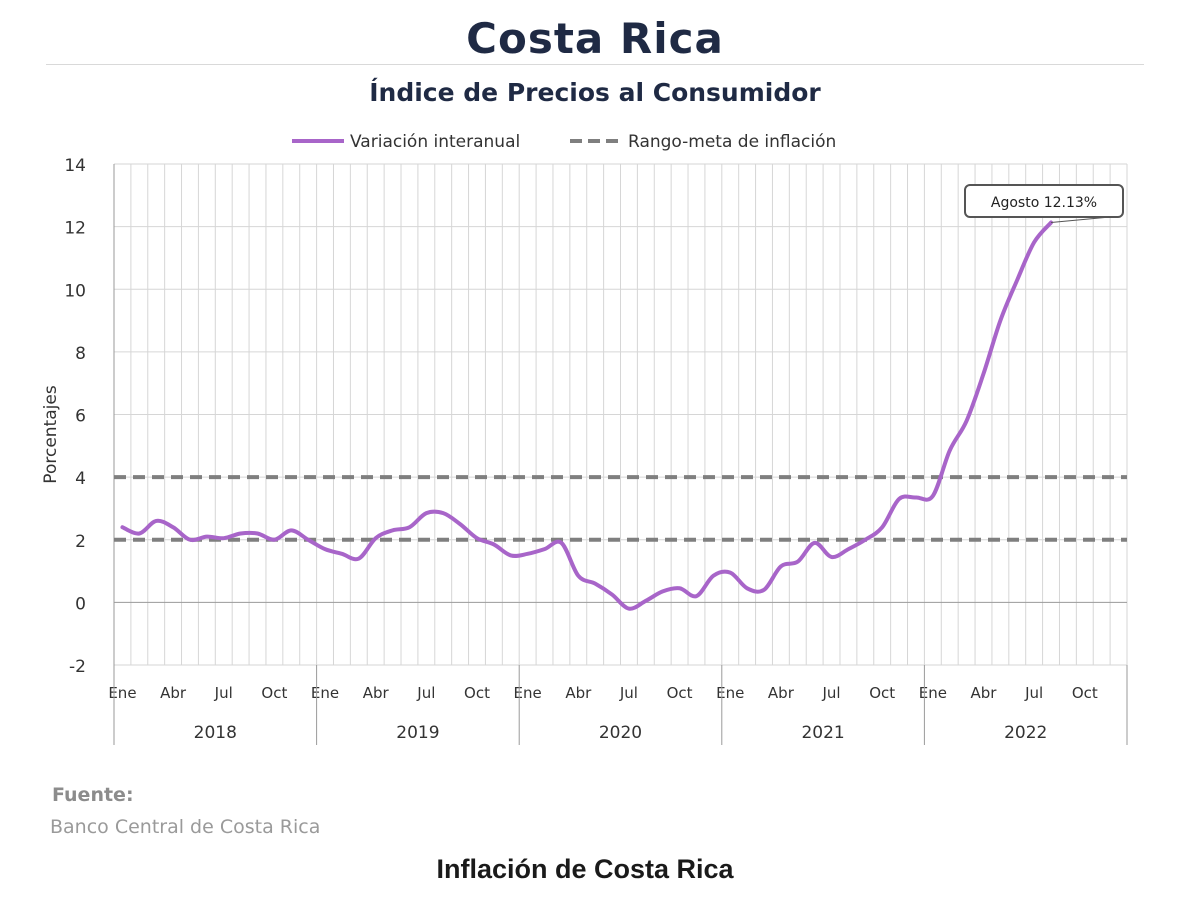 The height and width of the screenshot is (900, 1200). I want to click on y-tick-label: -2, so click(77, 667).